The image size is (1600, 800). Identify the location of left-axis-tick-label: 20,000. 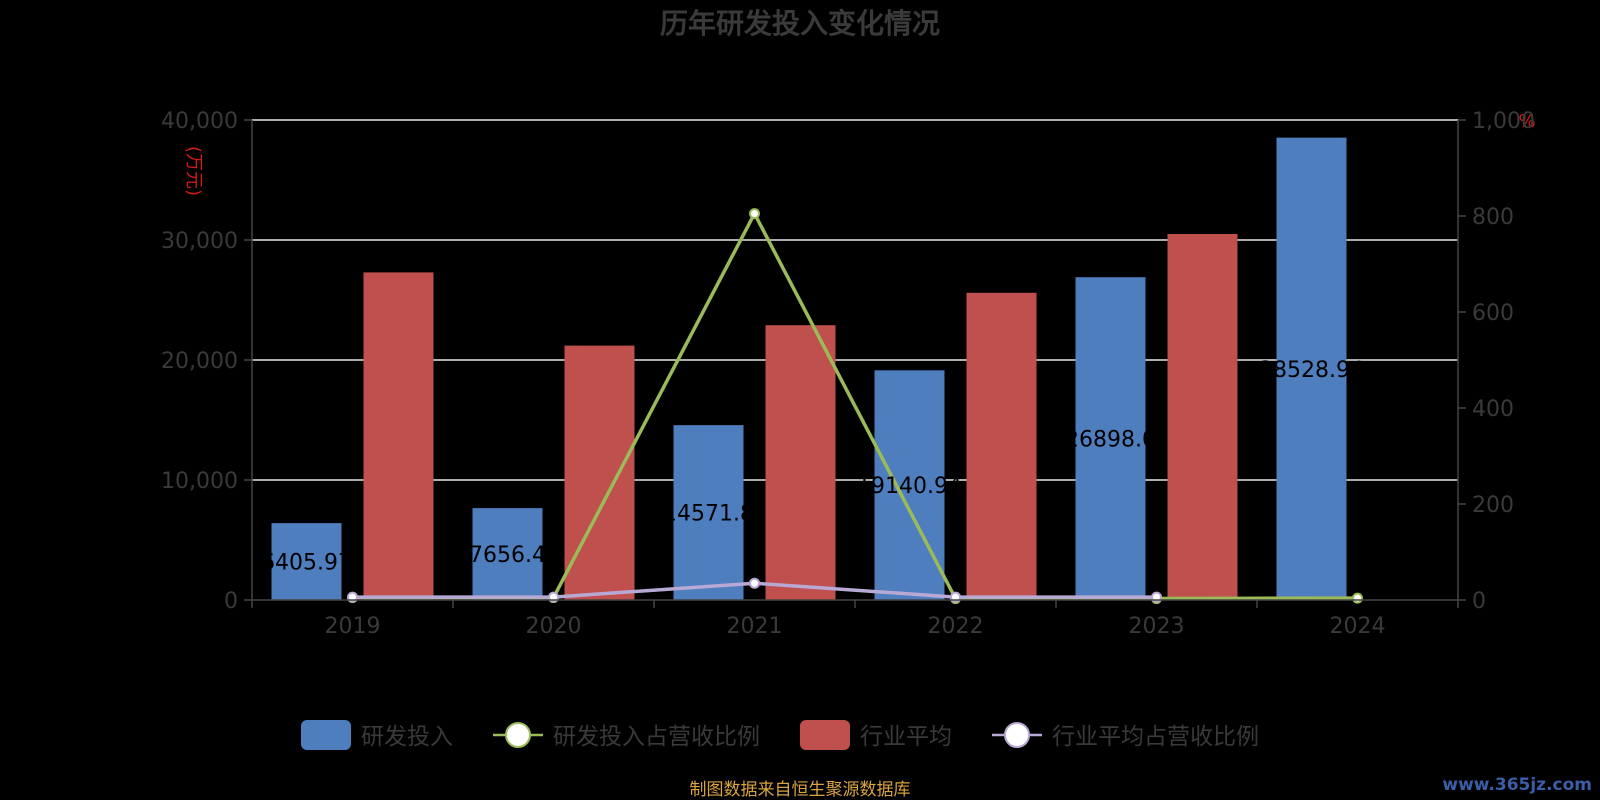
(199, 361).